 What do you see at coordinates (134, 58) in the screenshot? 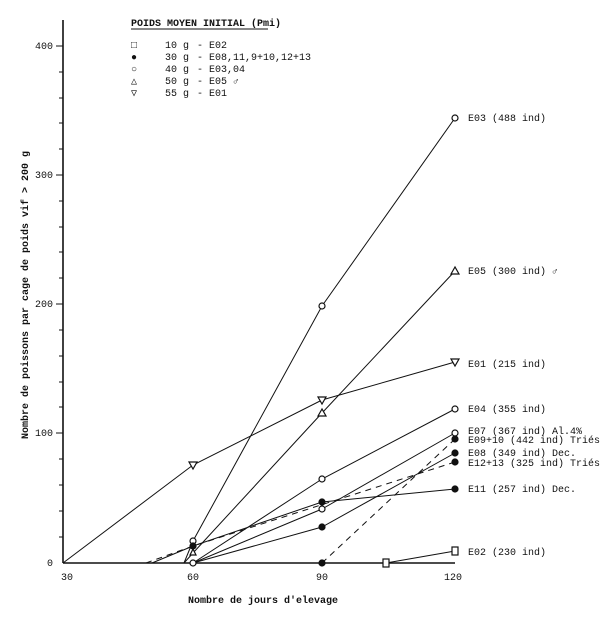
I see `circle-filled-icon: ●` at bounding box center [134, 58].